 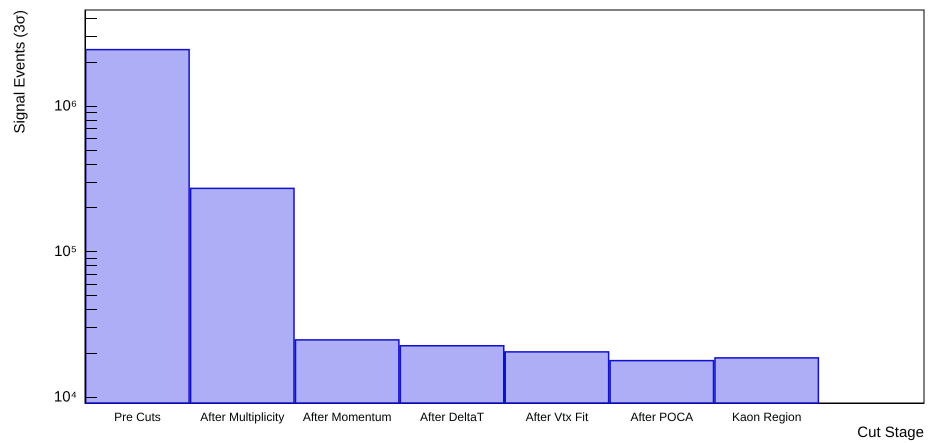 I want to click on x-tick-label: Pre Cuts, so click(x=137, y=417).